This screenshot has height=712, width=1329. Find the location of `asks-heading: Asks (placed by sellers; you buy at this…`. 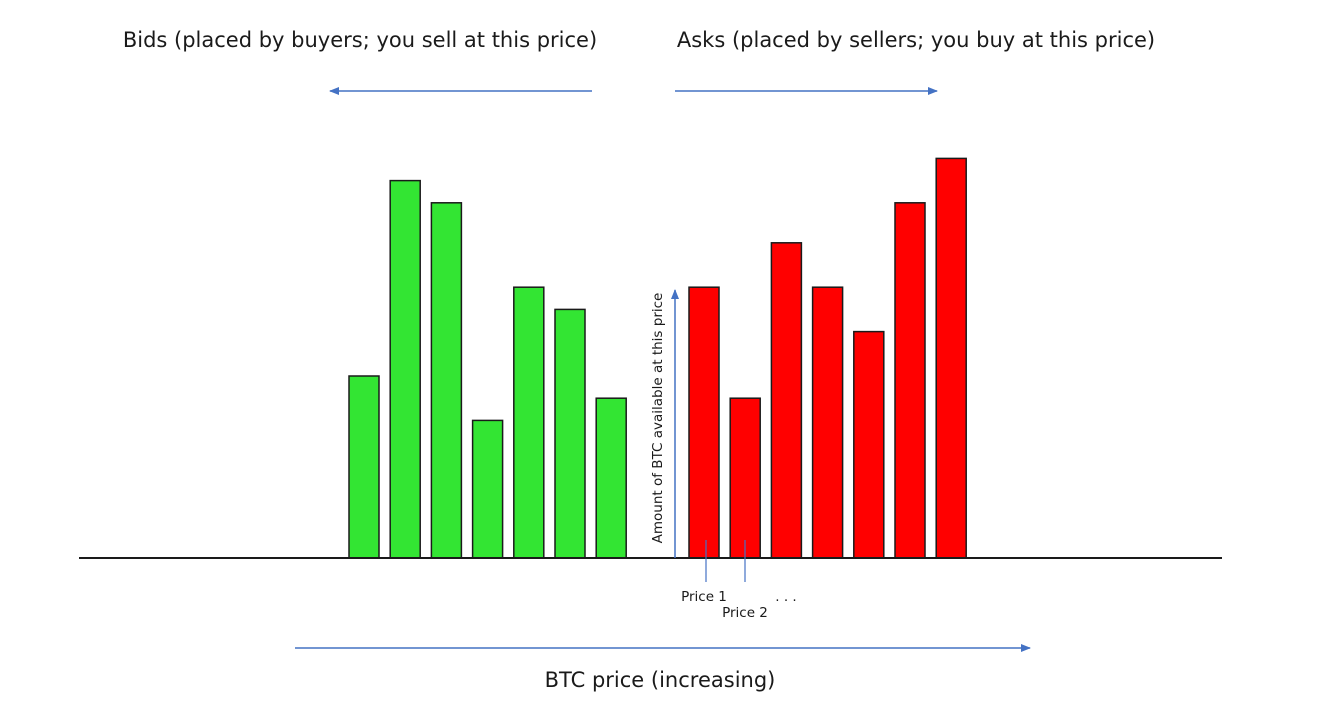

asks-heading: Asks (placed by sellers; you buy at this… is located at coordinates (916, 40).